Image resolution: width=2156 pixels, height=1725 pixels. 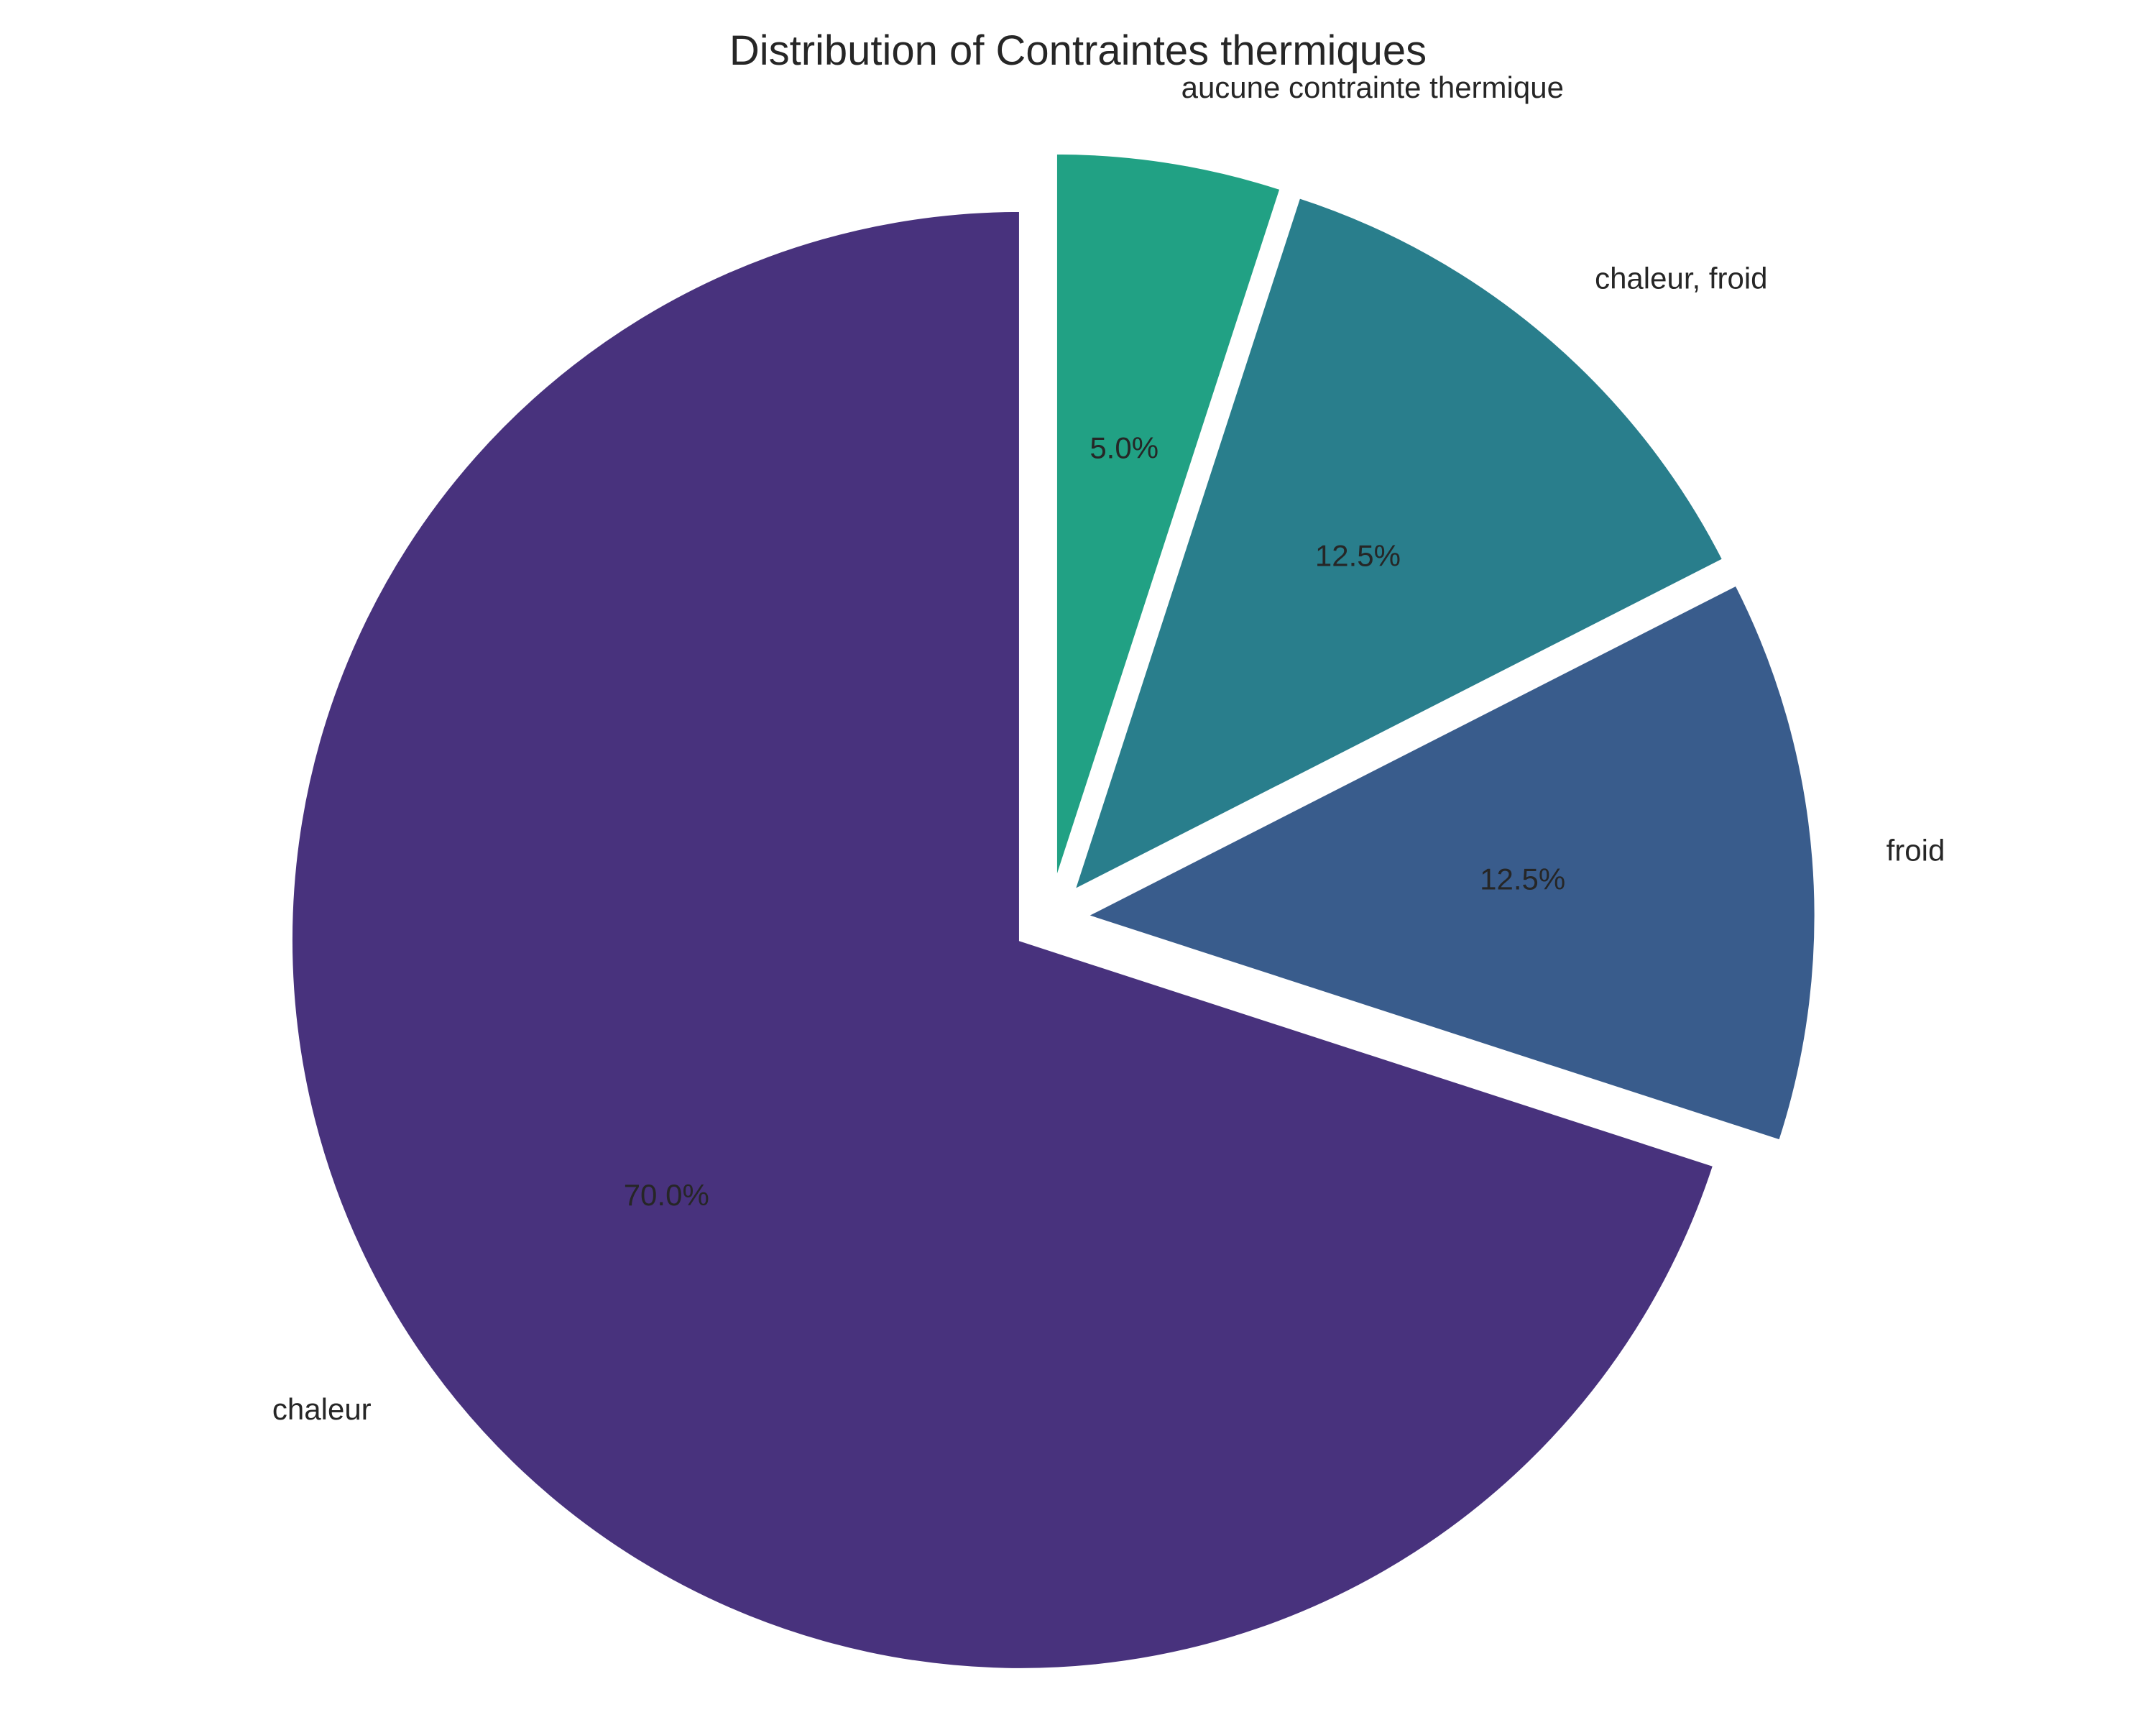 What do you see at coordinates (666, 1195) in the screenshot?
I see `slice-percentage-label: 70.0%` at bounding box center [666, 1195].